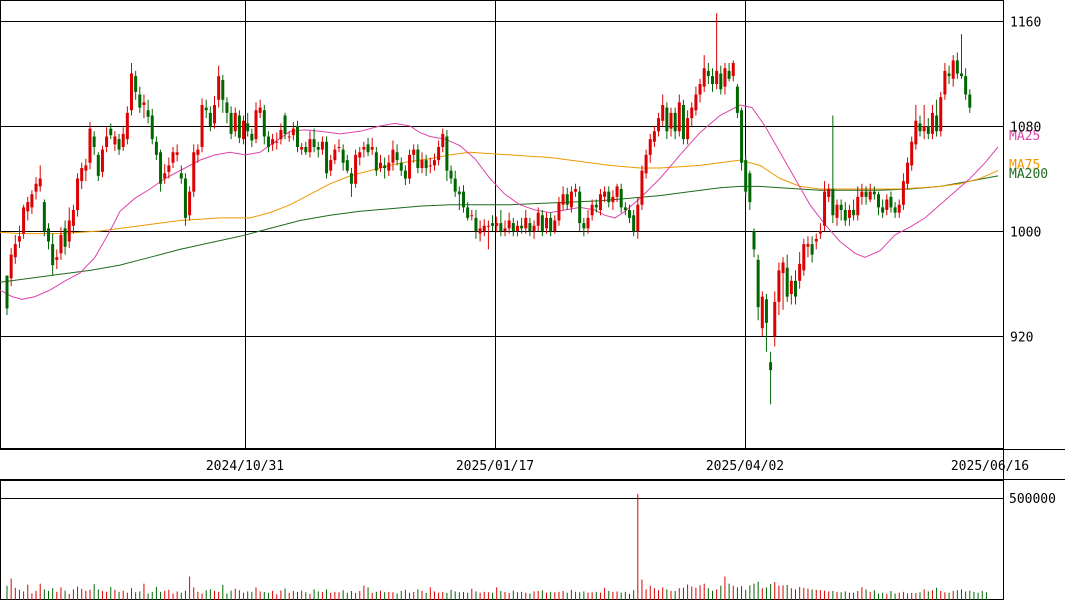  Describe the element at coordinates (1028, 174) in the screenshot. I see `legend-ma200: MA200` at that location.